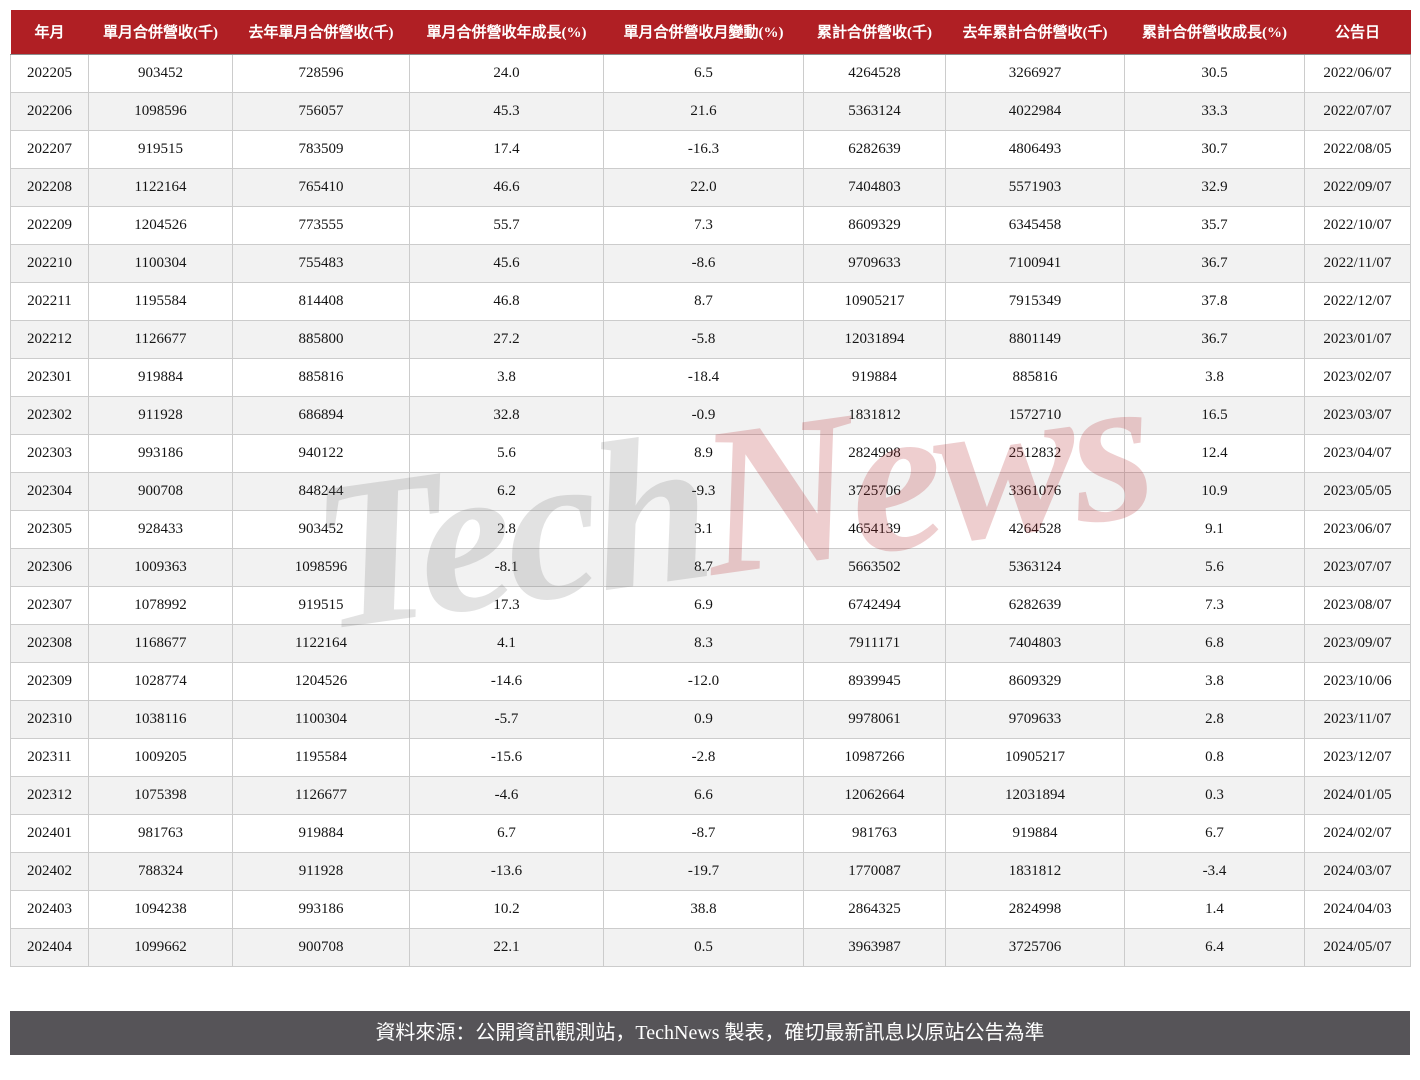  Describe the element at coordinates (49, 795) in the screenshot. I see `table-cell: 202312` at that location.